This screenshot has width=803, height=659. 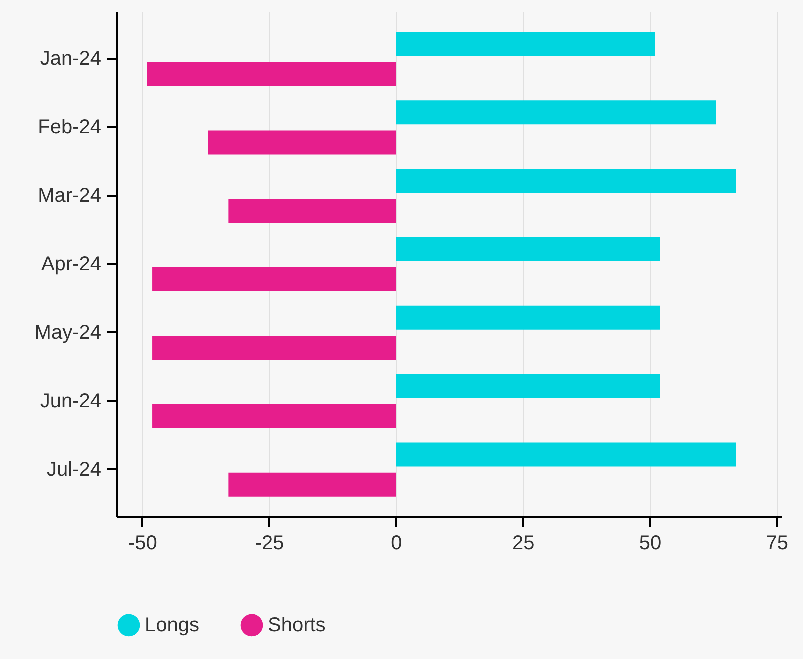 What do you see at coordinates (523, 543) in the screenshot?
I see `x-tick-label: 25` at bounding box center [523, 543].